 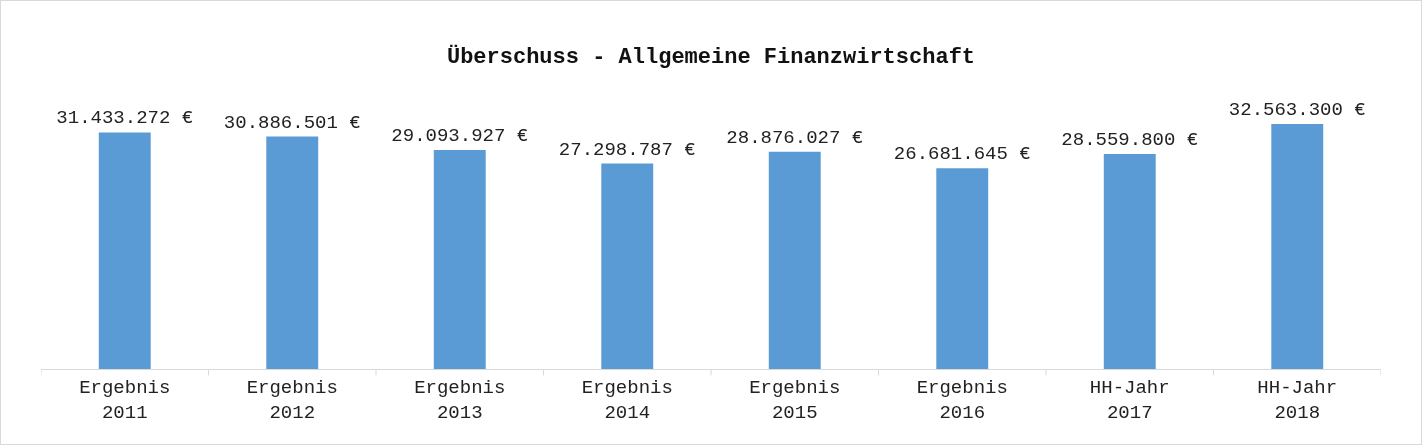 I want to click on x-tick-label: Ergebnis 2015, so click(x=795, y=400).